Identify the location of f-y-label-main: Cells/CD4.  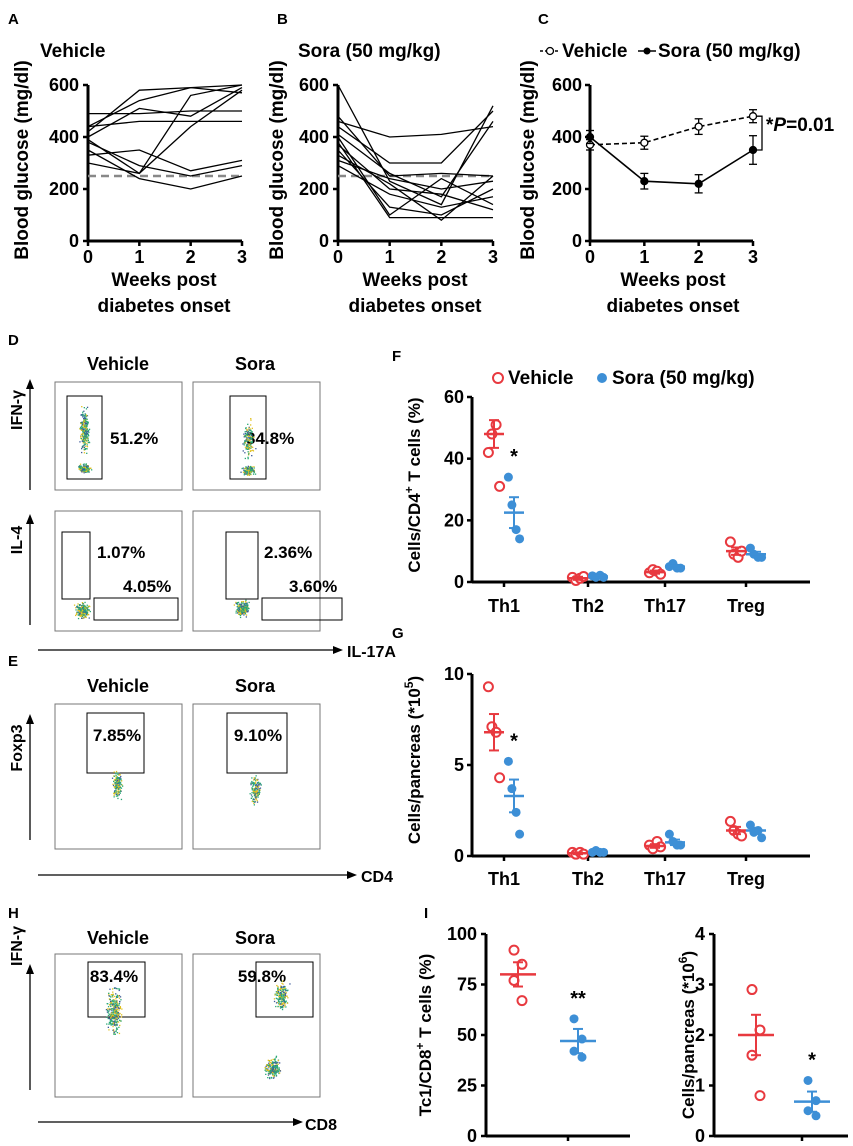
(414, 533).